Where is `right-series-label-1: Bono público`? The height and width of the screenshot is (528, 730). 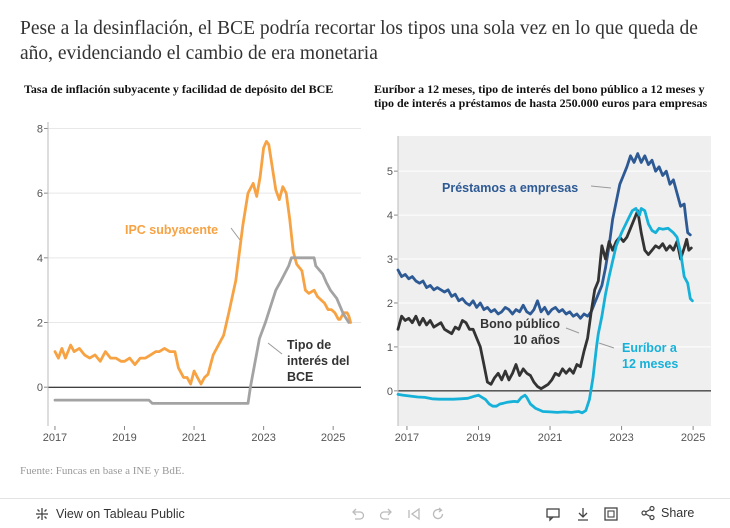
right-series-label-1: Bono público is located at coordinates (520, 324).